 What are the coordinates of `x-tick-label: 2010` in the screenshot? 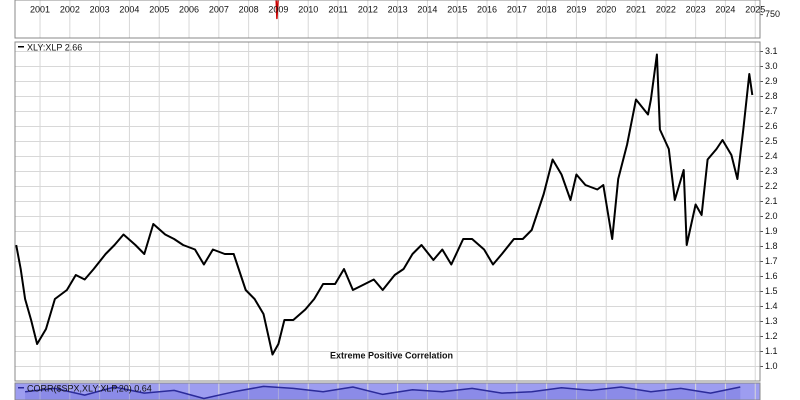 It's located at (308, 9).